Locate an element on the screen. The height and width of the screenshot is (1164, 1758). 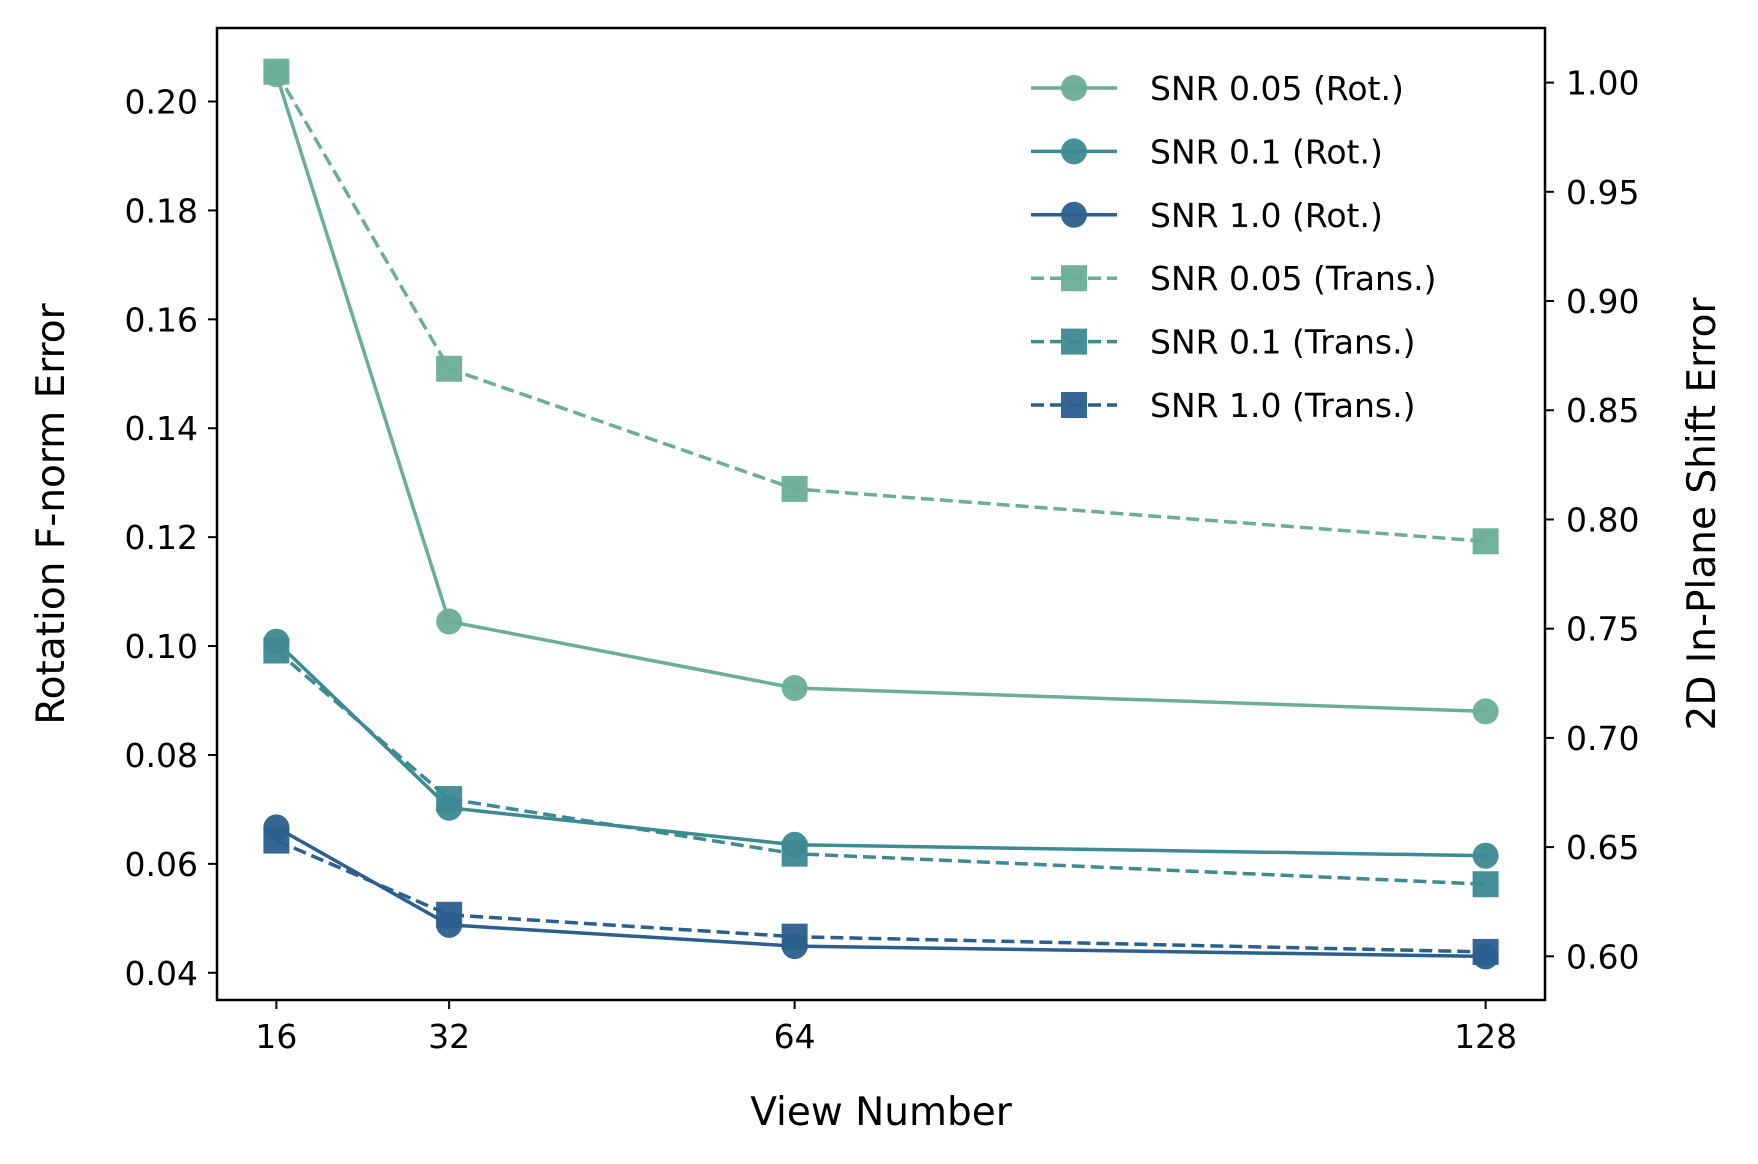
left-tick-label: 0.10 is located at coordinates (161, 646).